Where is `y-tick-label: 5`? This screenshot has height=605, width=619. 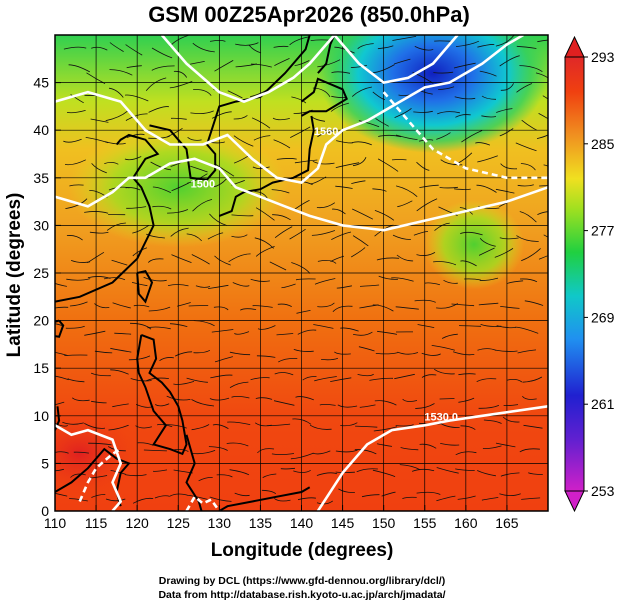
y-tick-label: 5 is located at coordinates (45, 463).